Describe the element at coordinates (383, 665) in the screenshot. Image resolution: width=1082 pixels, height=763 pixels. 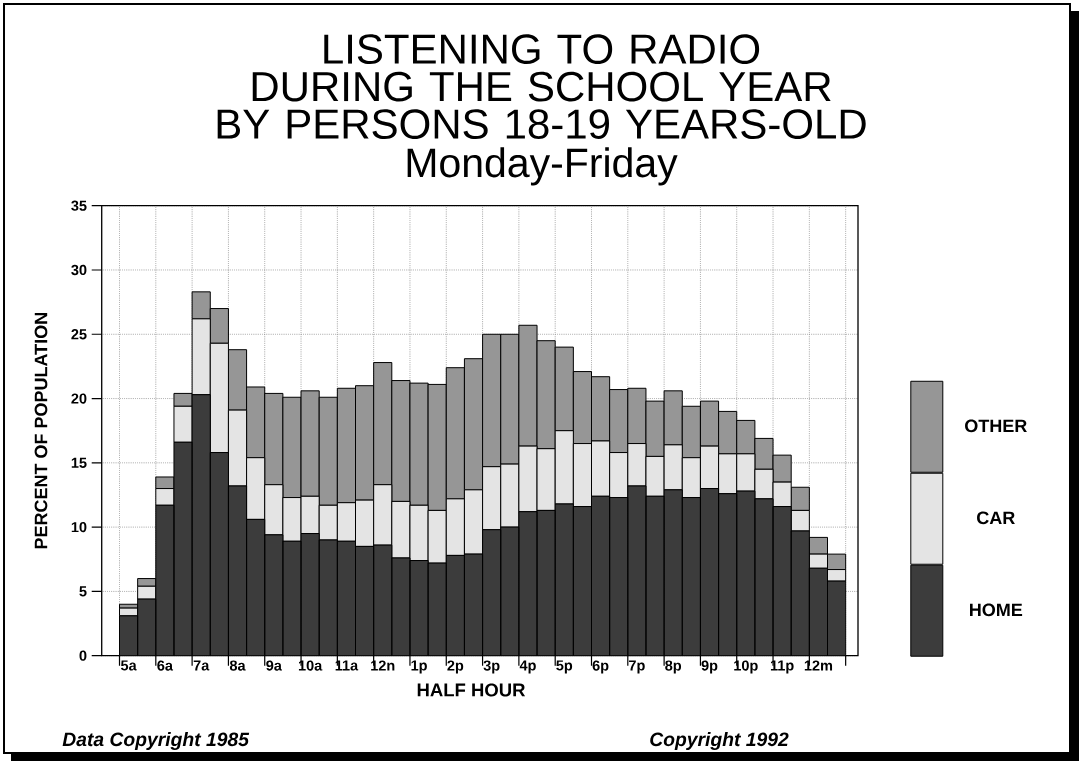
I see `x-tick-label: 12n` at that location.